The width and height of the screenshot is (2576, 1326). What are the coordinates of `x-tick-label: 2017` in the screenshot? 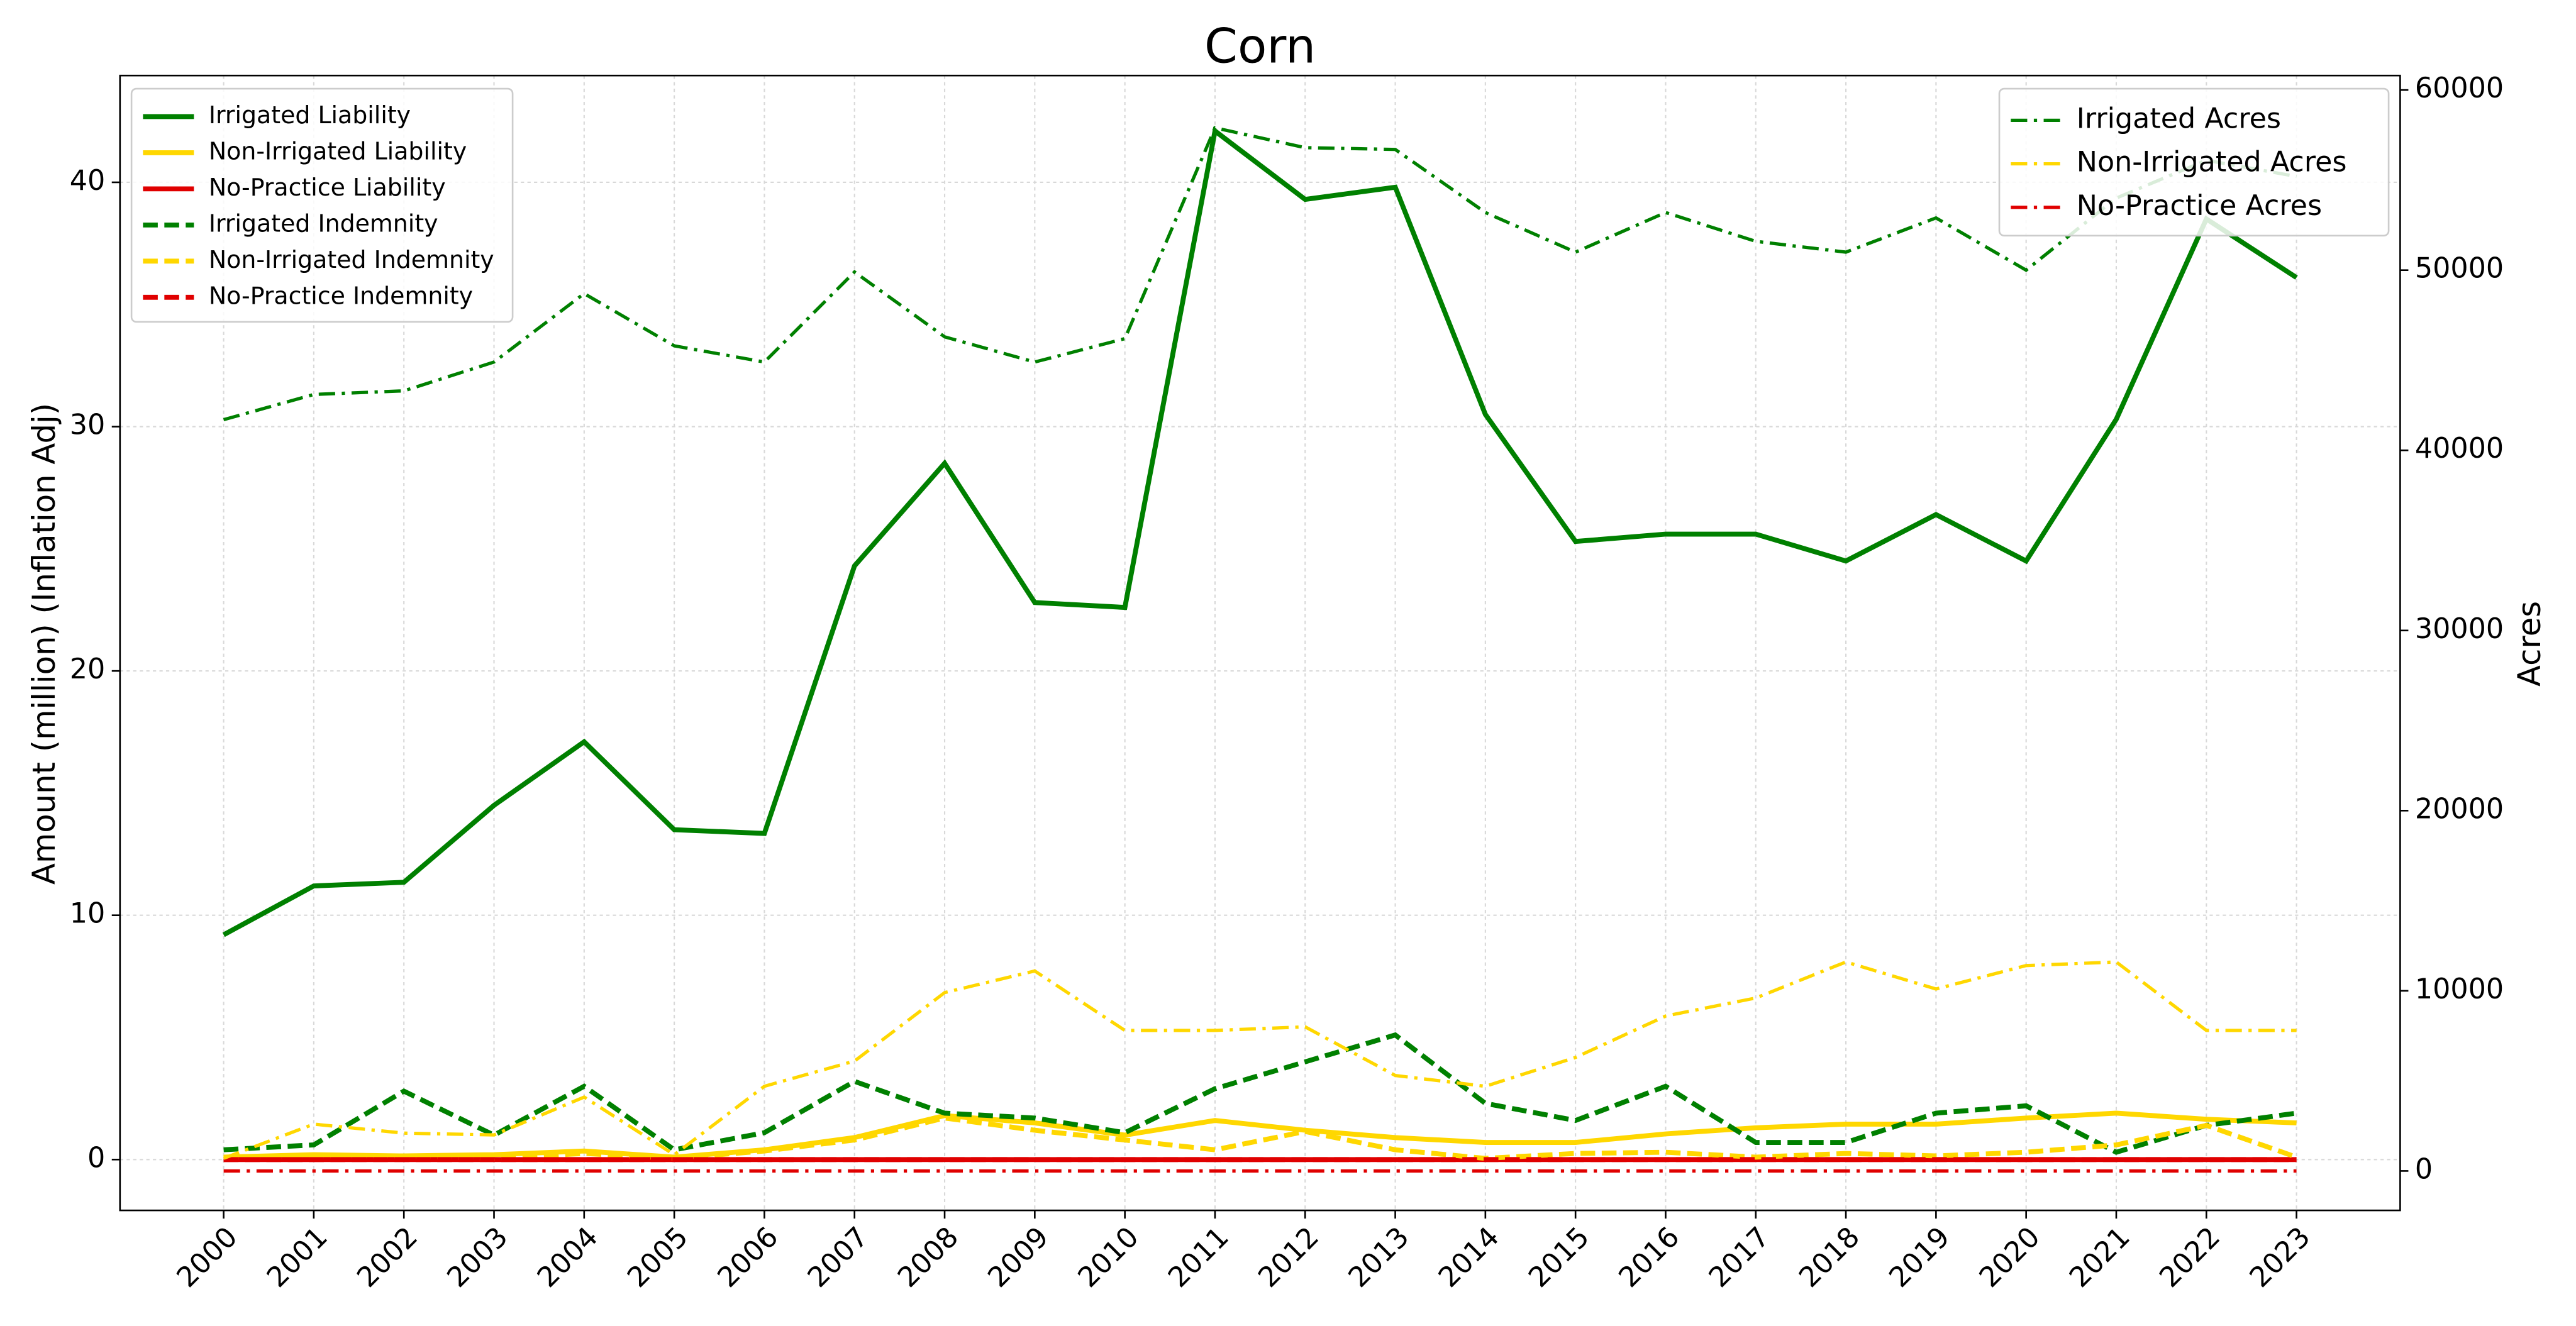 It's located at (1739, 1257).